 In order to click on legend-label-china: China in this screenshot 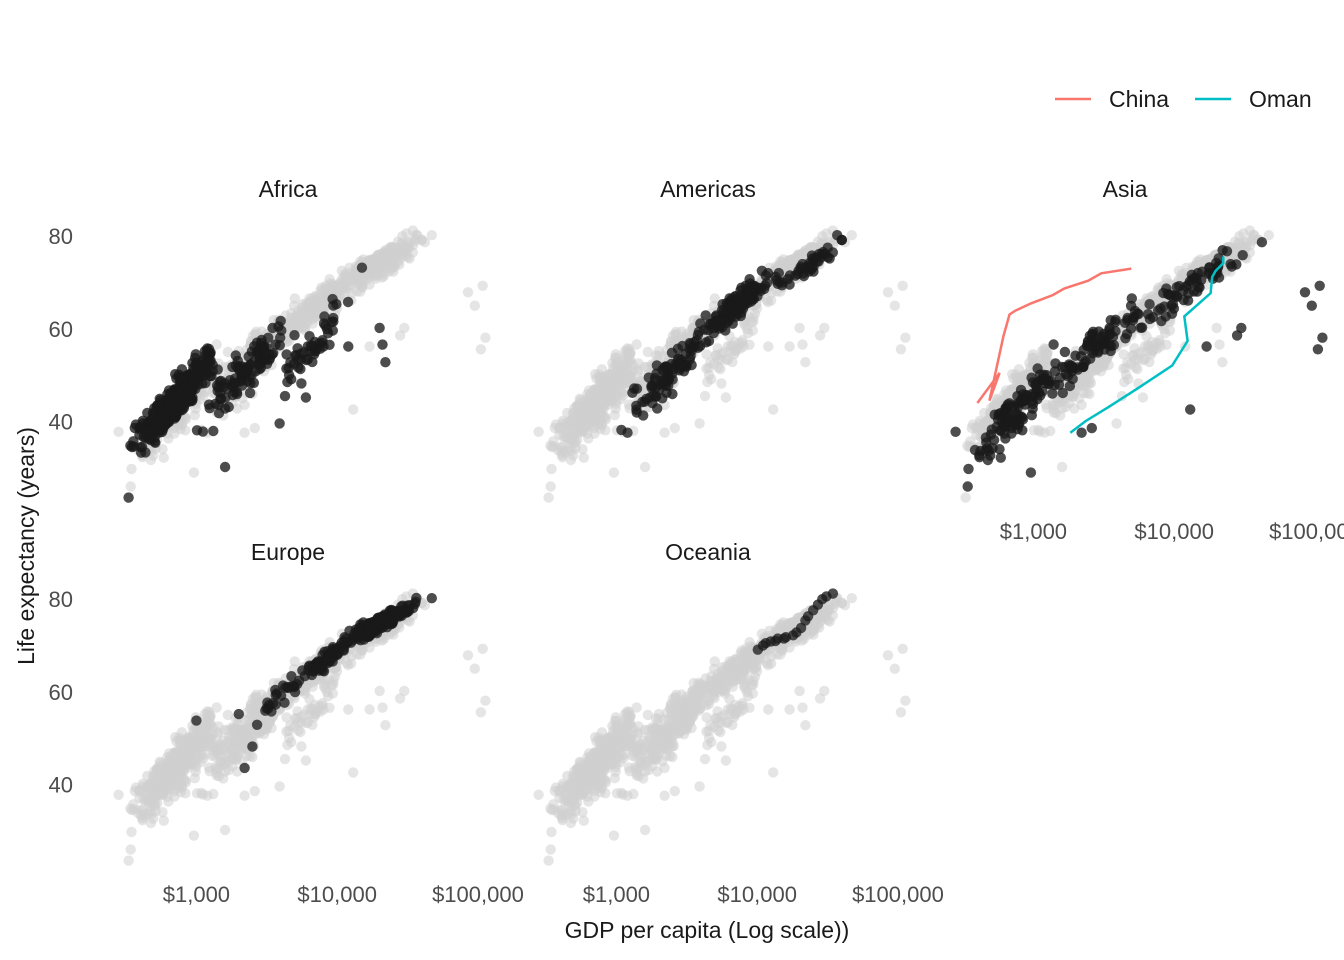, I will do `click(1139, 99)`.